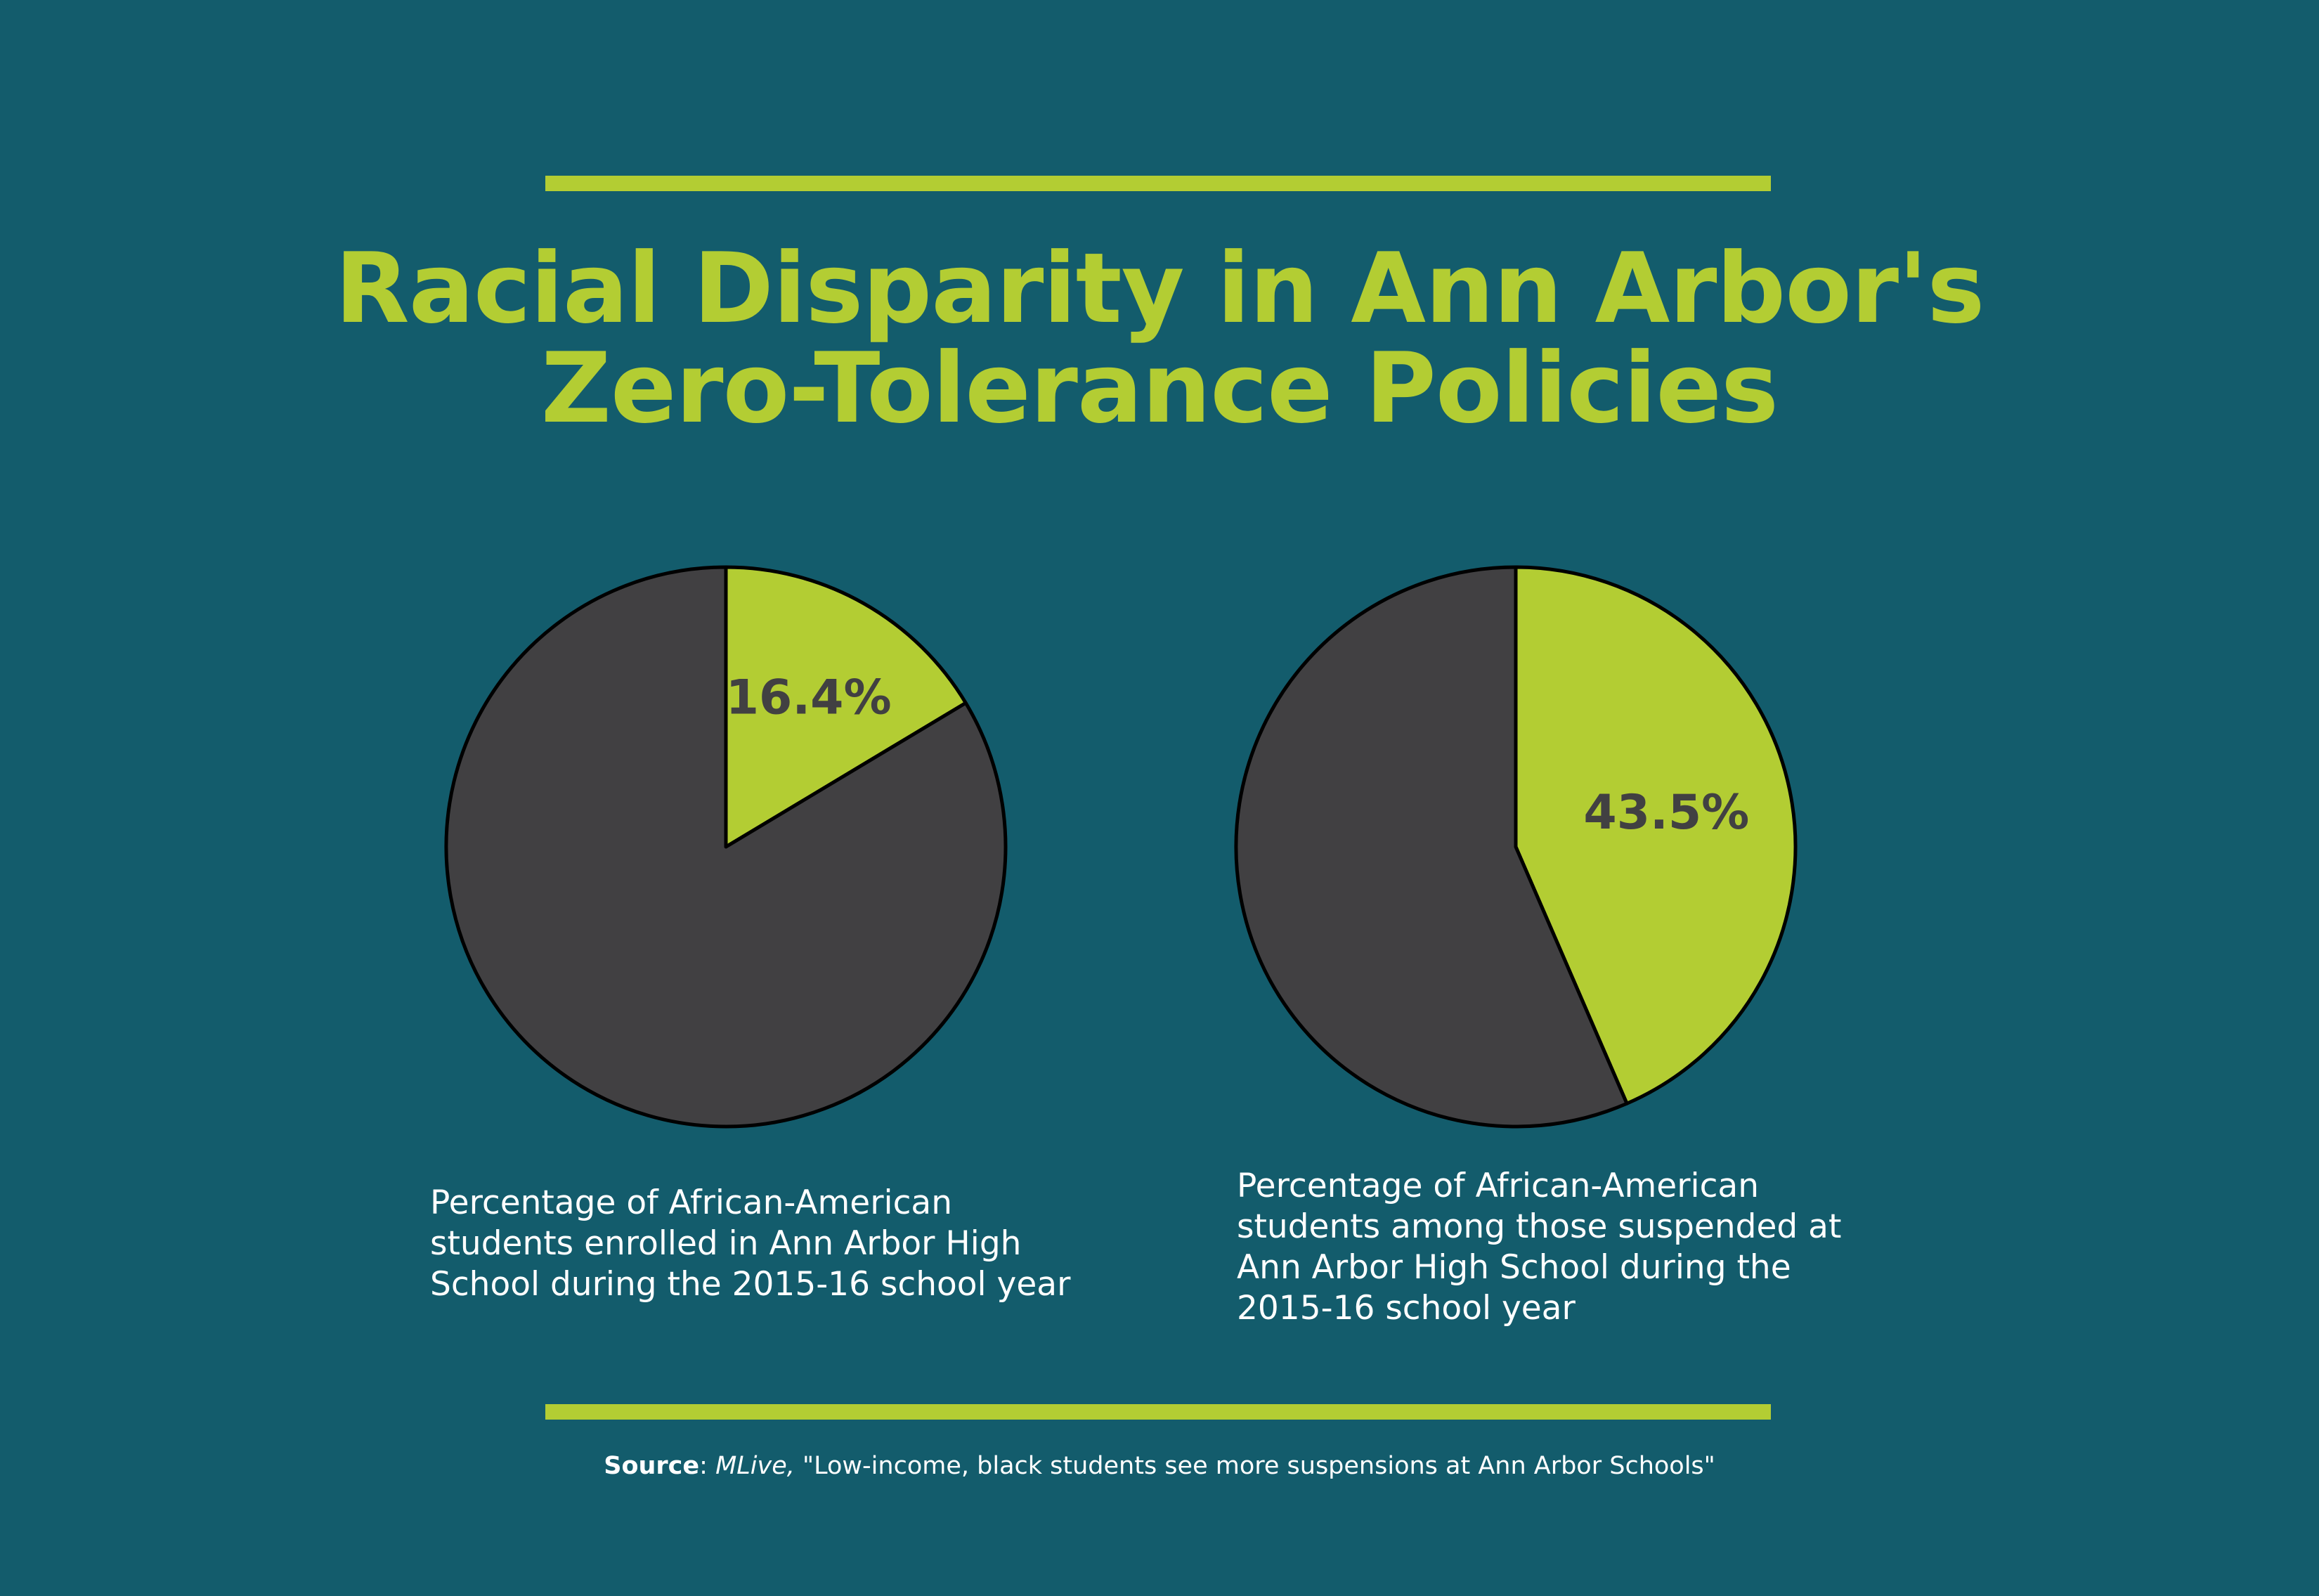 This screenshot has height=1596, width=2319. What do you see at coordinates (1159, 388) in the screenshot?
I see `title-line-2: Zero-Tolerance Policies` at bounding box center [1159, 388].